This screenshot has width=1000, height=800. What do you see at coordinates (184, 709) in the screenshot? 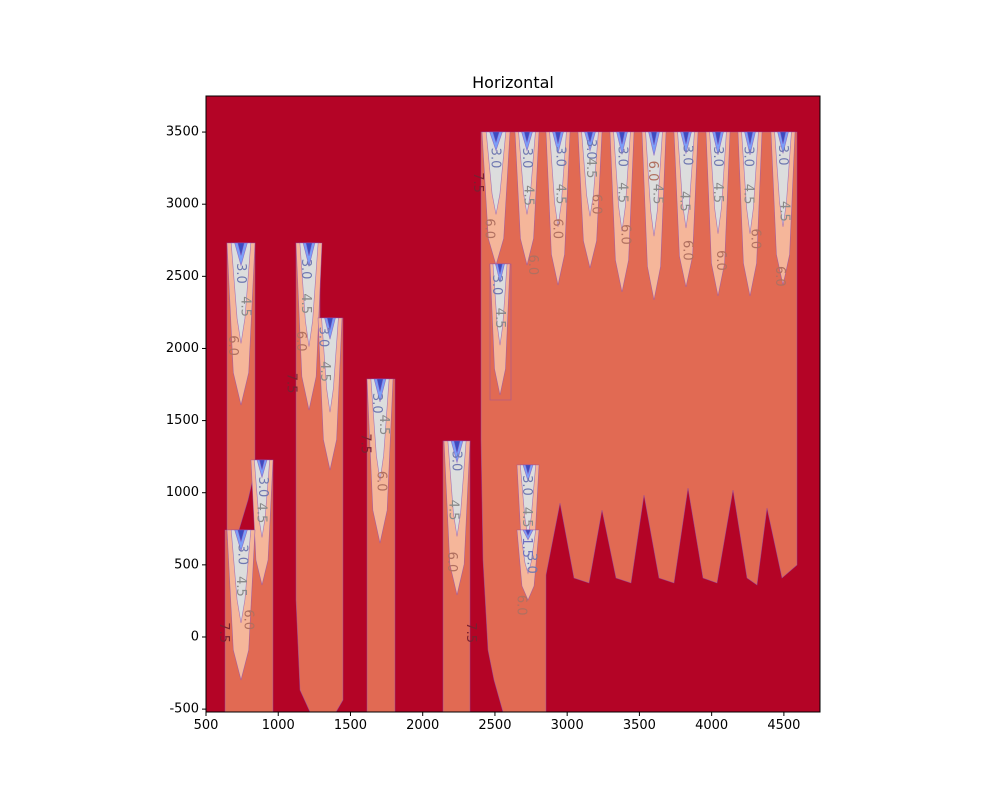
I see `y-tick-label: -500` at bounding box center [184, 709].